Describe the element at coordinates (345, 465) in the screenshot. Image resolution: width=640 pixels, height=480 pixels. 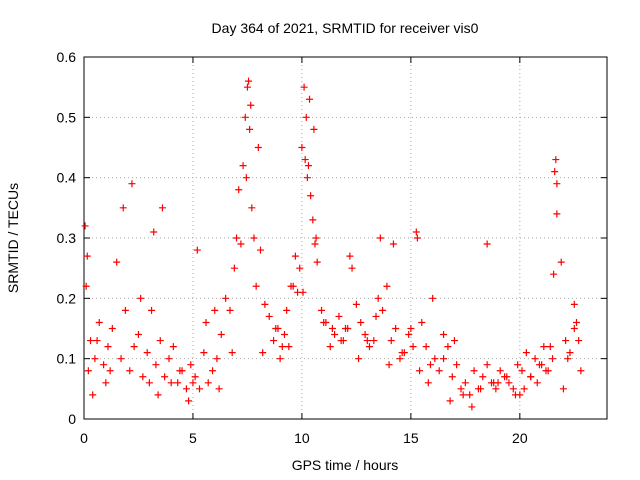
I see `x-axis-label: GPS time / hours` at that location.